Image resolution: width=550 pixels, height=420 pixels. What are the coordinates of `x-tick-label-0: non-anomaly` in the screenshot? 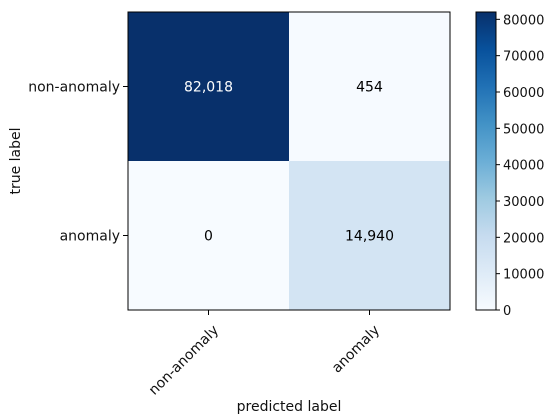 It's located at (184, 360).